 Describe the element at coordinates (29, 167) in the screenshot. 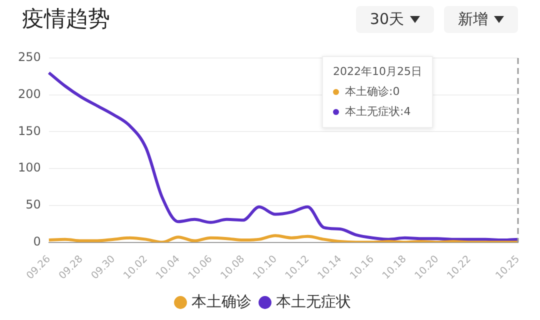

I see `y-tick-label: 100` at that location.